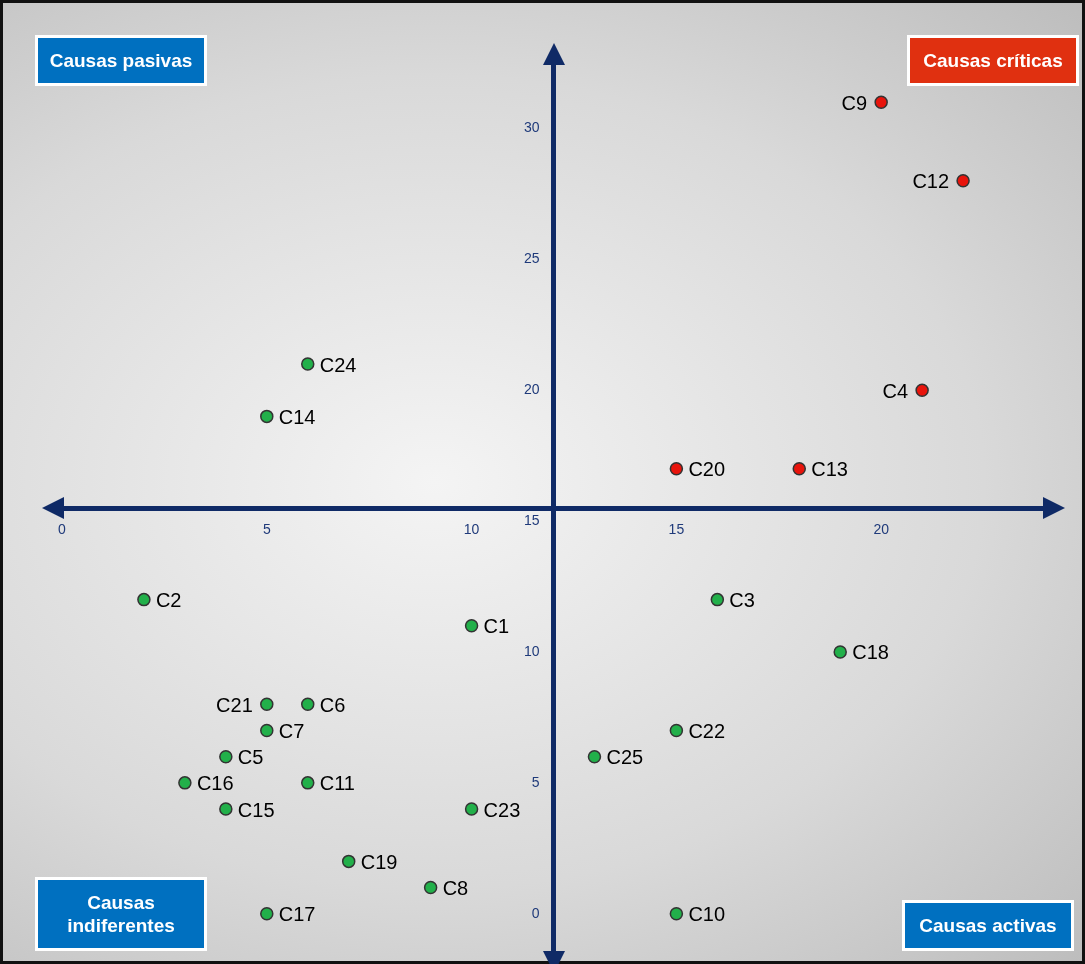  What do you see at coordinates (676, 529) in the screenshot?
I see `x-tick-label: 15` at bounding box center [676, 529].